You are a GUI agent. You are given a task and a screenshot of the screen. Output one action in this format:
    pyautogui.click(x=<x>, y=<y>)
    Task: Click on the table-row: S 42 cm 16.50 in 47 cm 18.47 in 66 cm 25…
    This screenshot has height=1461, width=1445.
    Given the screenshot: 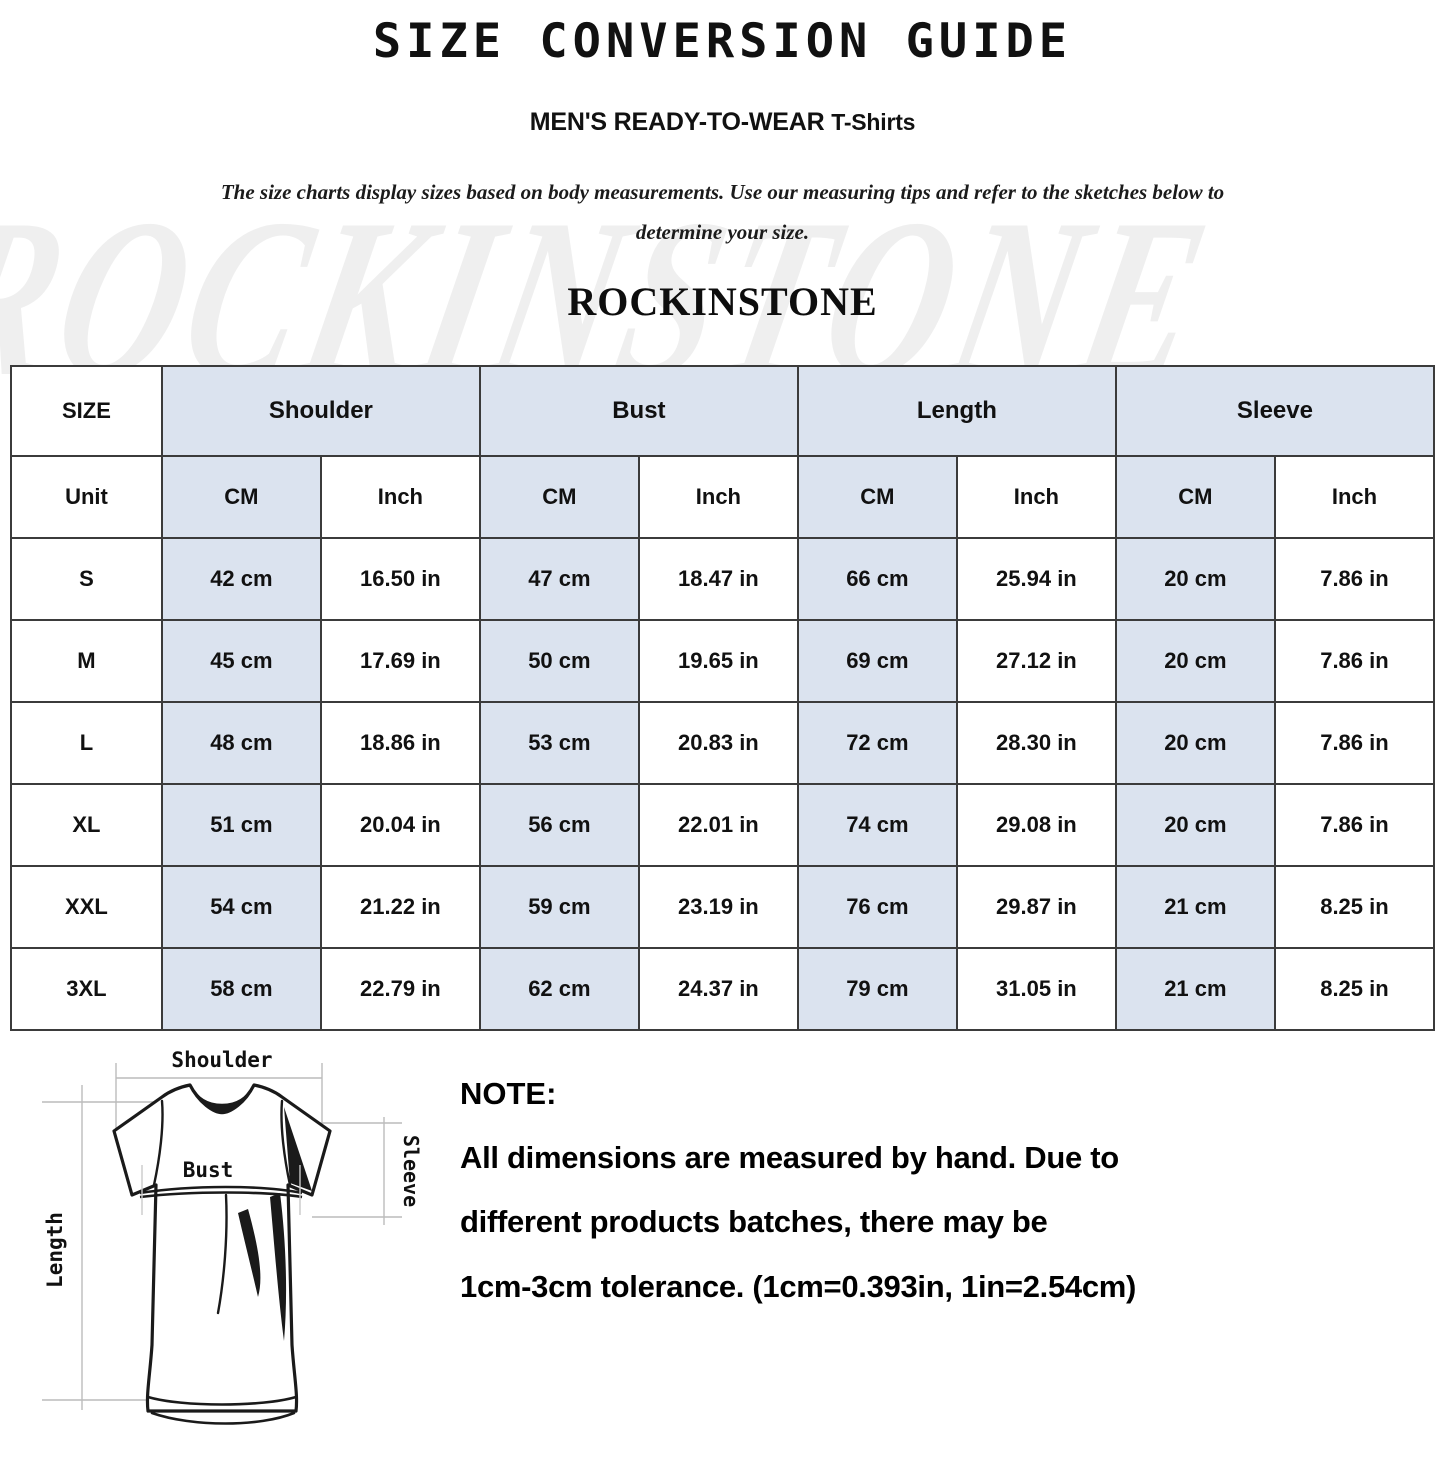 What is the action you would take?
    pyautogui.click(x=723, y=579)
    